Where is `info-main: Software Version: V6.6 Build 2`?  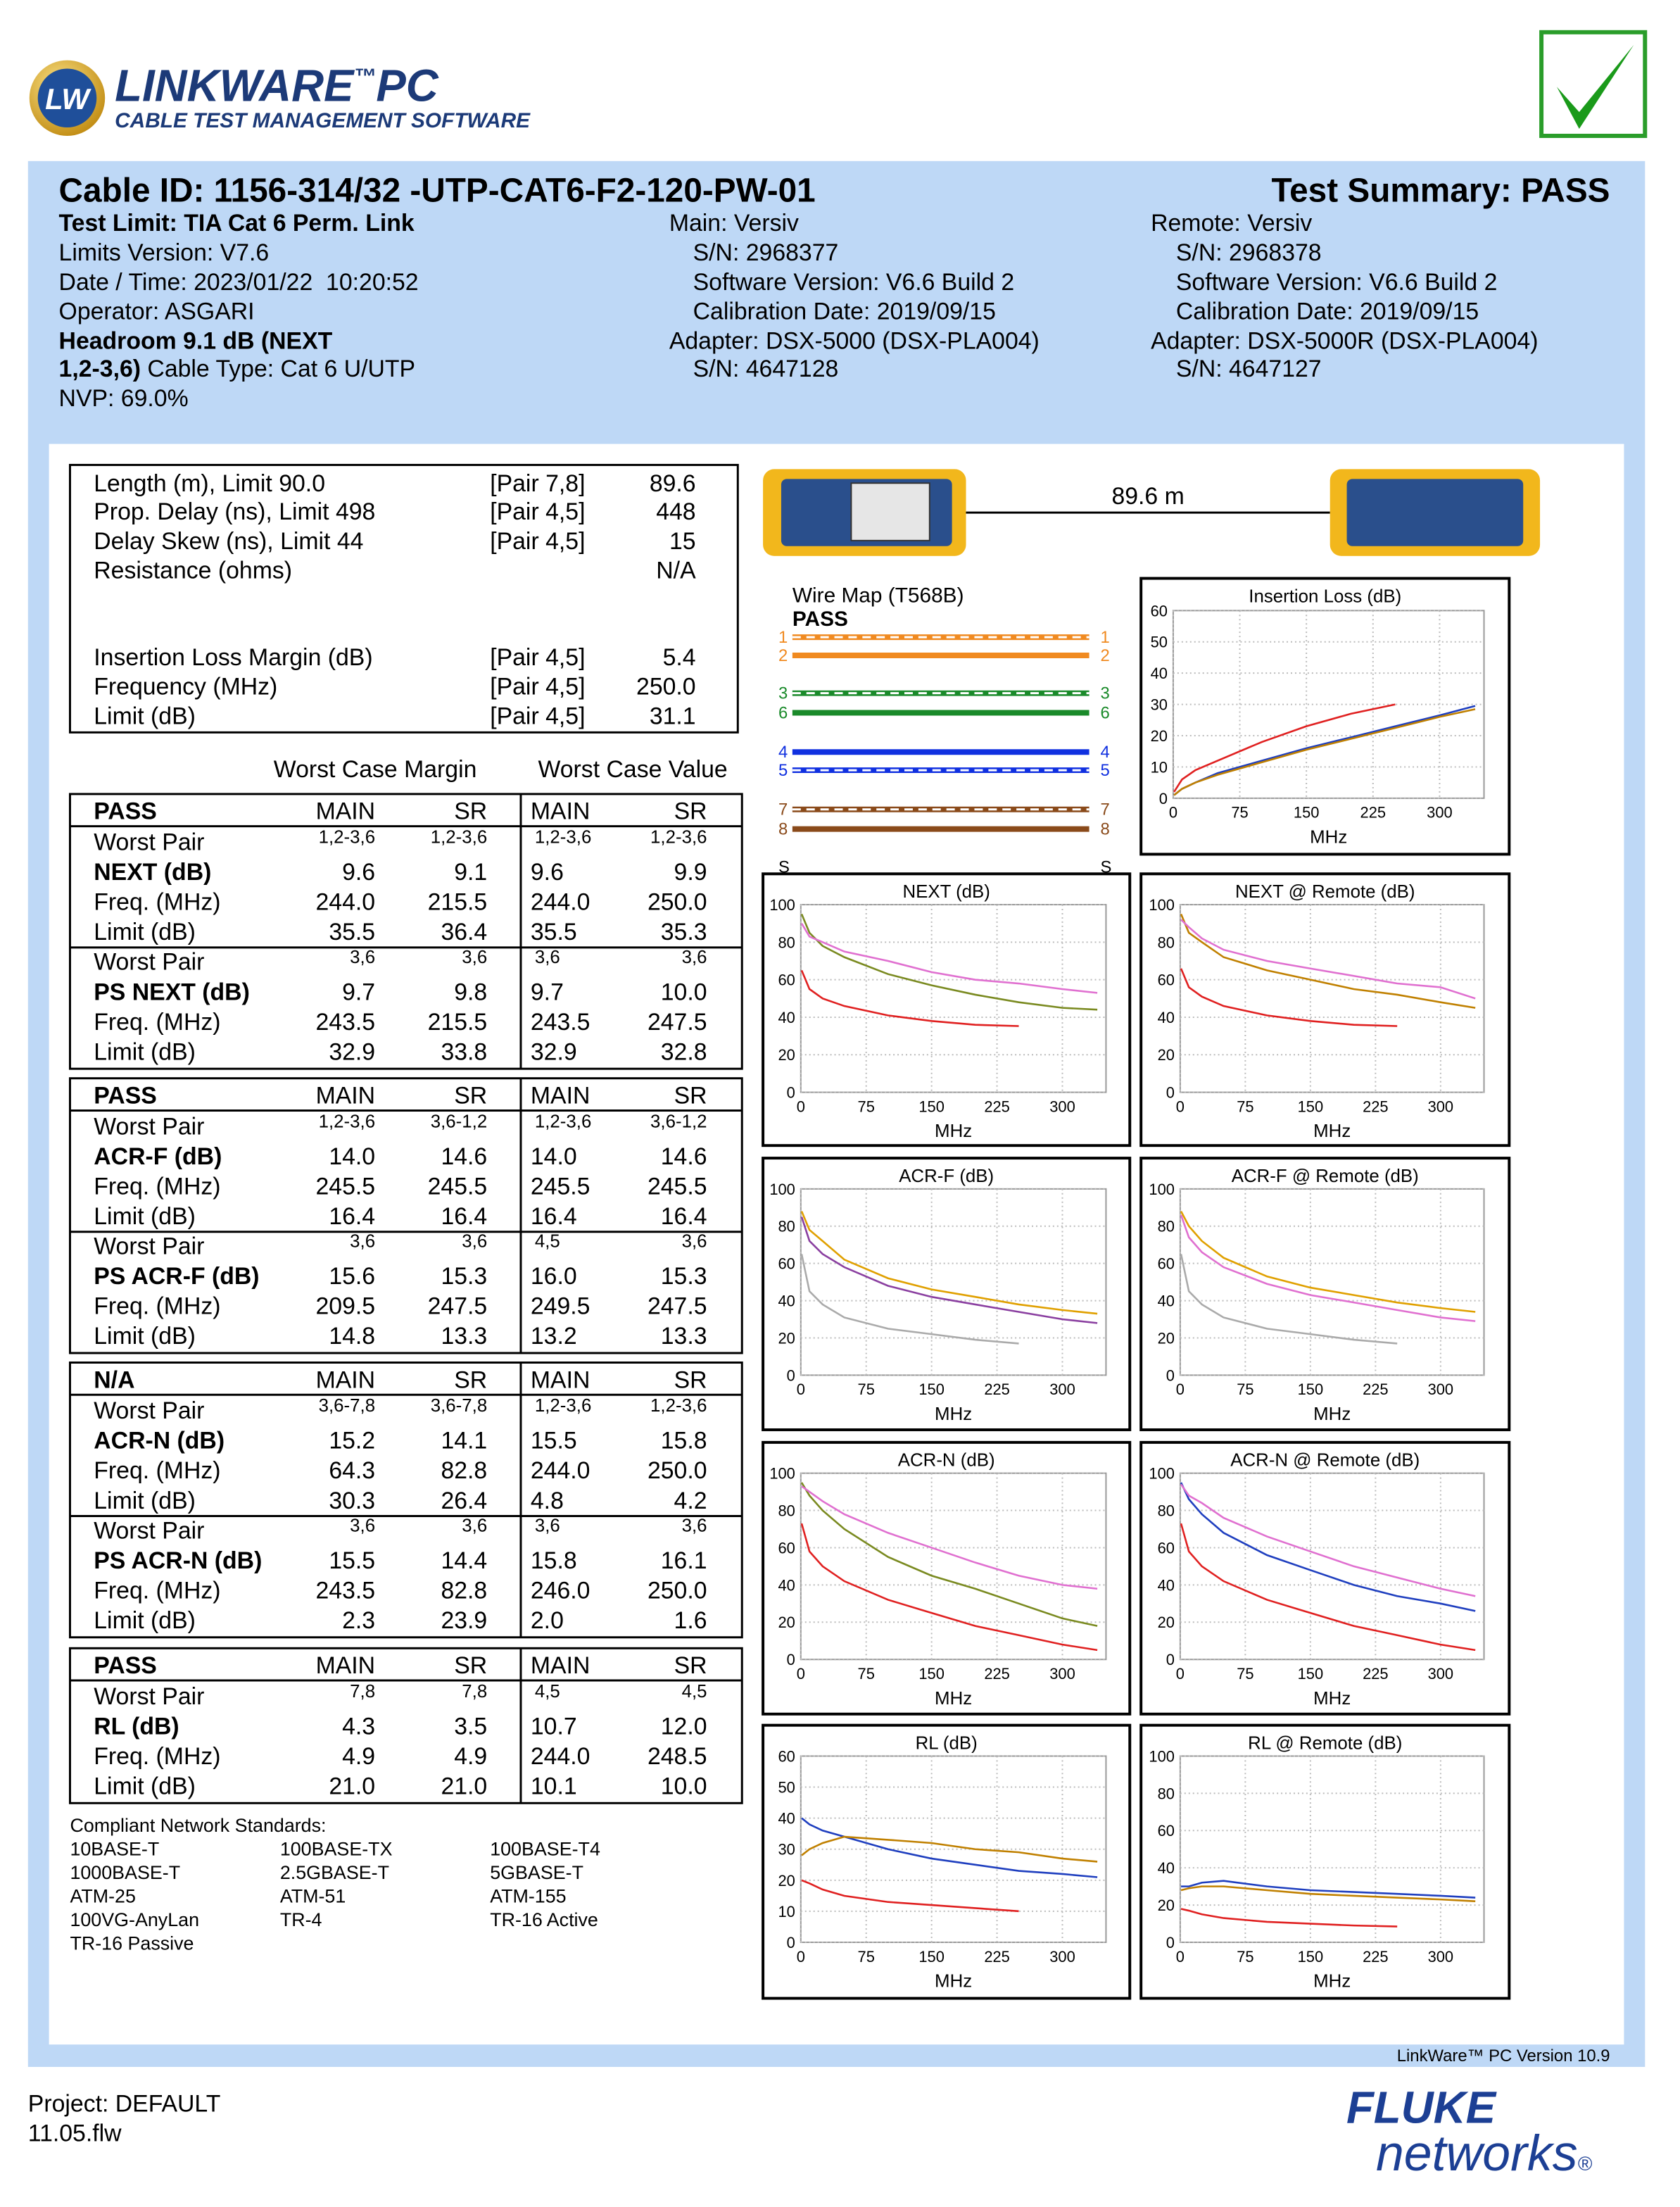 info-main: Software Version: V6.6 Build 2 is located at coordinates (854, 282).